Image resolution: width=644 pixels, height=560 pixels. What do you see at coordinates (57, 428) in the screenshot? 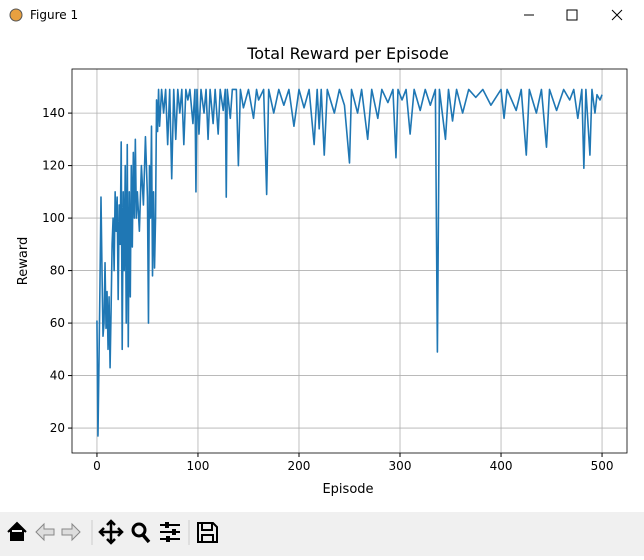
I see `y-tick-label: 20` at bounding box center [57, 428].